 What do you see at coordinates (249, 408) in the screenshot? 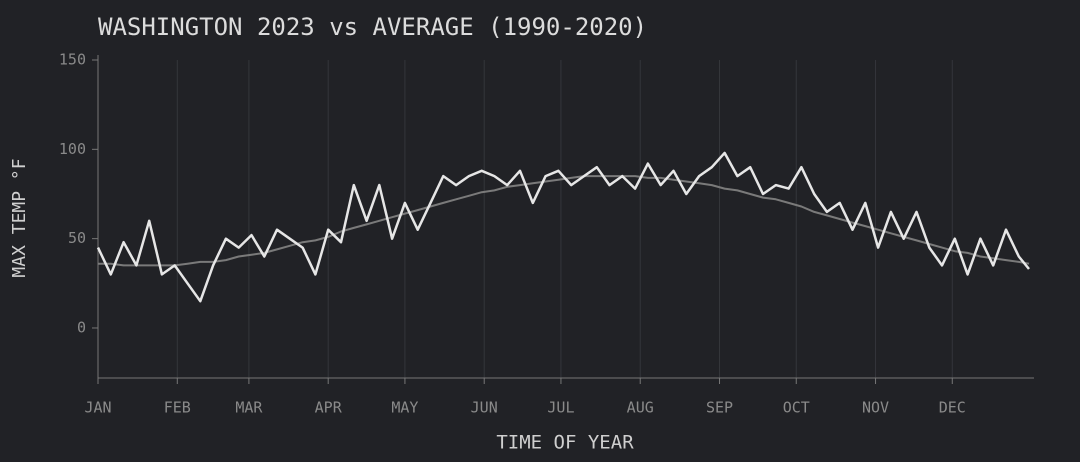
I see `x-tick-label: MAR` at bounding box center [249, 408].